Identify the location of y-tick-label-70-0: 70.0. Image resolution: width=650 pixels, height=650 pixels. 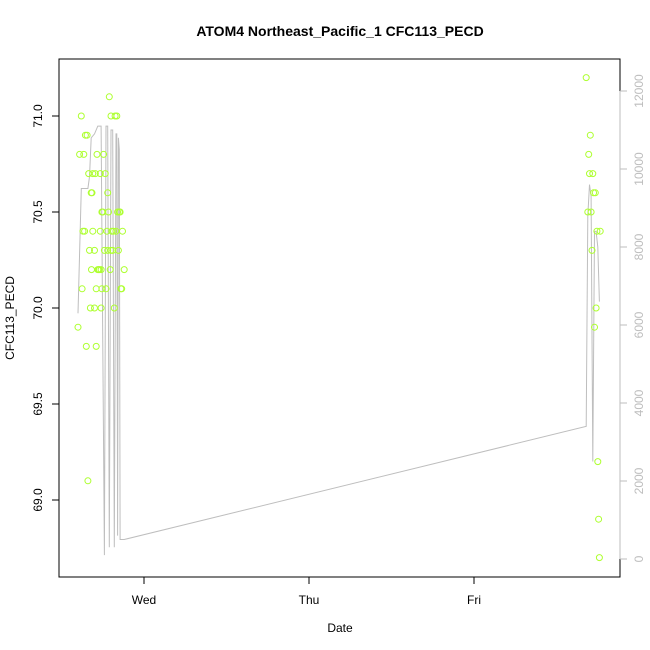
(38, 308).